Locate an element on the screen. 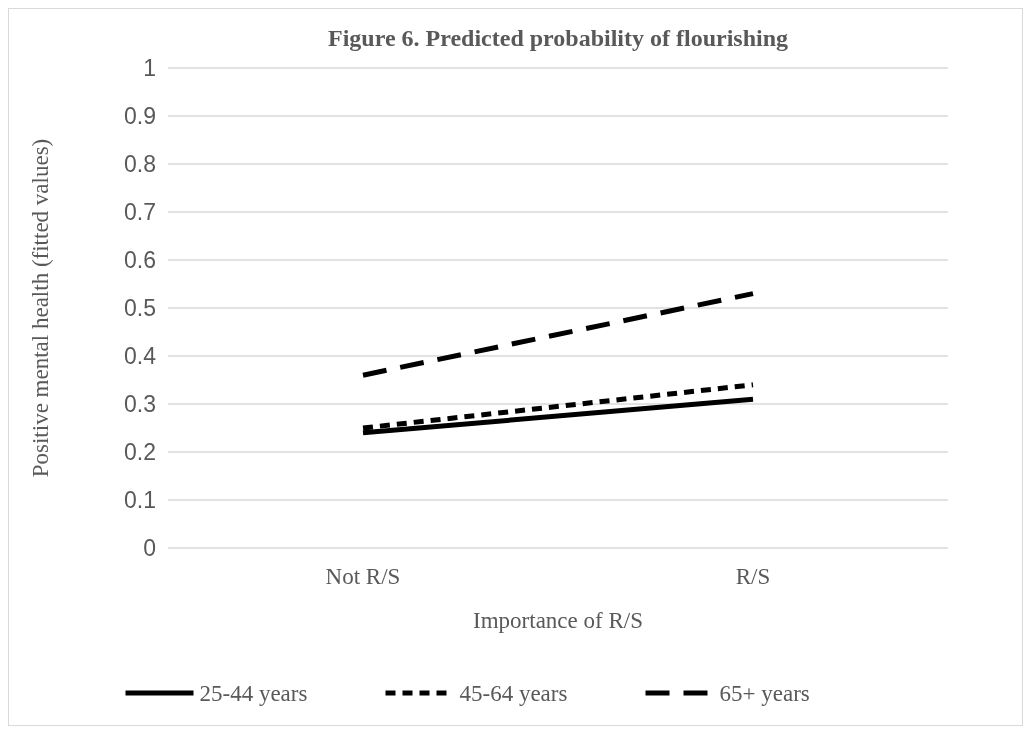 This screenshot has height=734, width=1031. y-tick-label: 1 is located at coordinates (149, 68).